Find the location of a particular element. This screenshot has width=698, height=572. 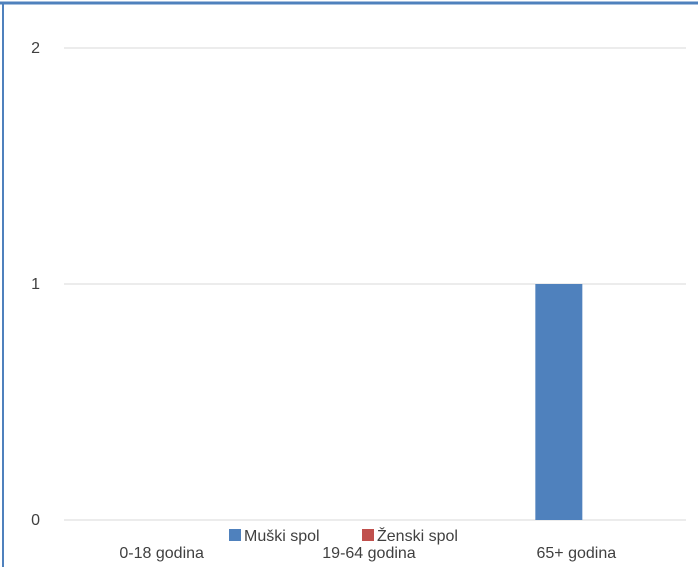

x-axis-tick-labels: 0-18 godina 19-64 godina 65+ godina is located at coordinates (367, 553).